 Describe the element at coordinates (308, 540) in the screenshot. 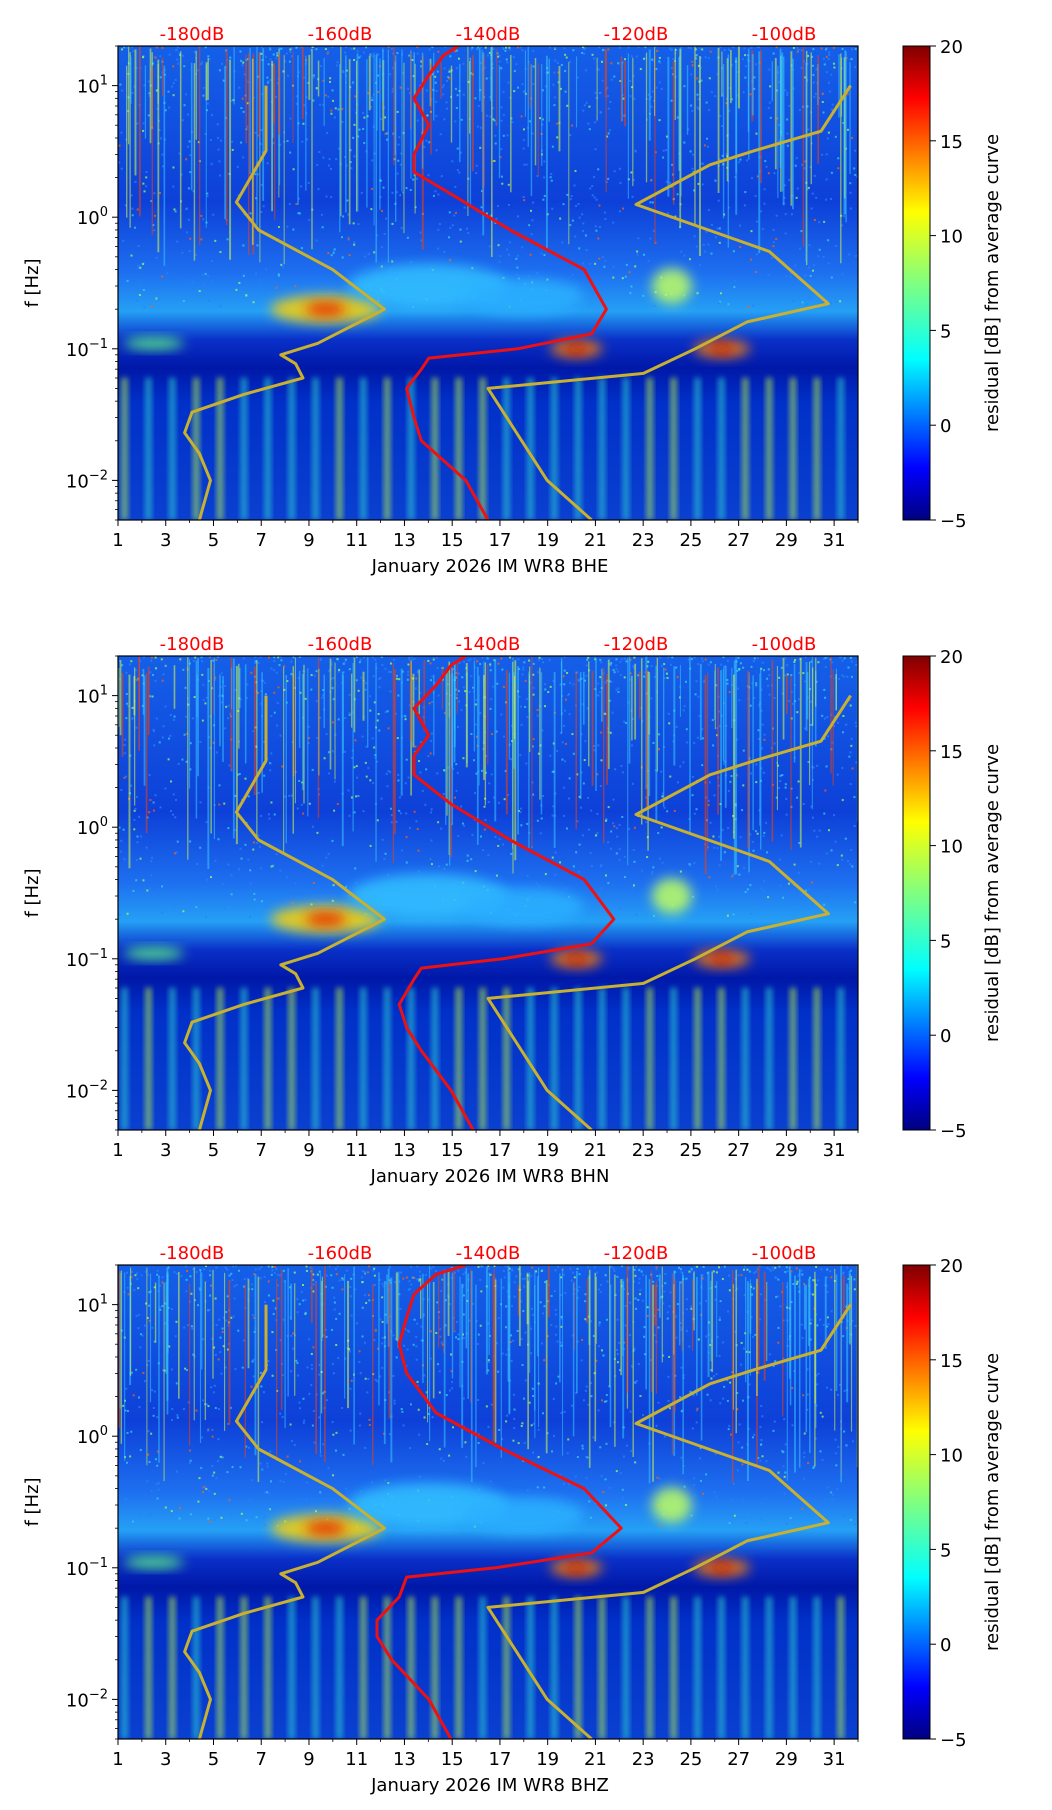

I see `x-tick-label: 9` at that location.